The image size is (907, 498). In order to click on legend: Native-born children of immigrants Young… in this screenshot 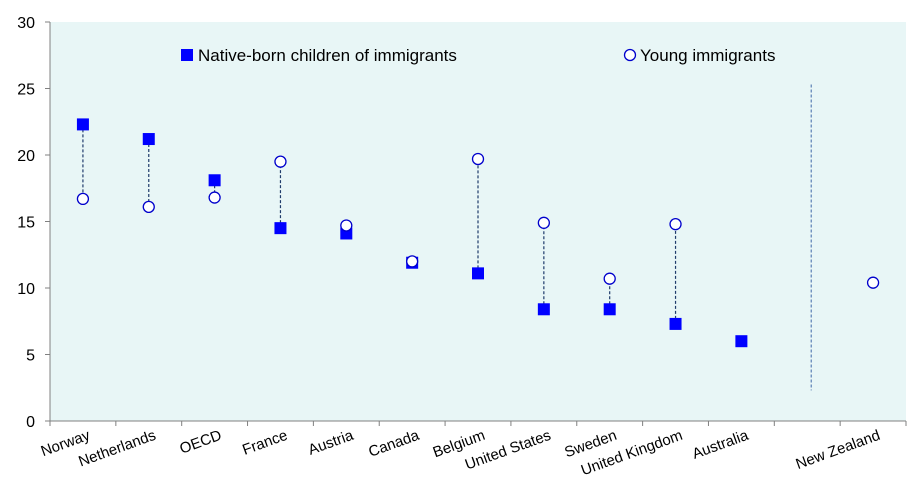, I will do `click(478, 55)`.